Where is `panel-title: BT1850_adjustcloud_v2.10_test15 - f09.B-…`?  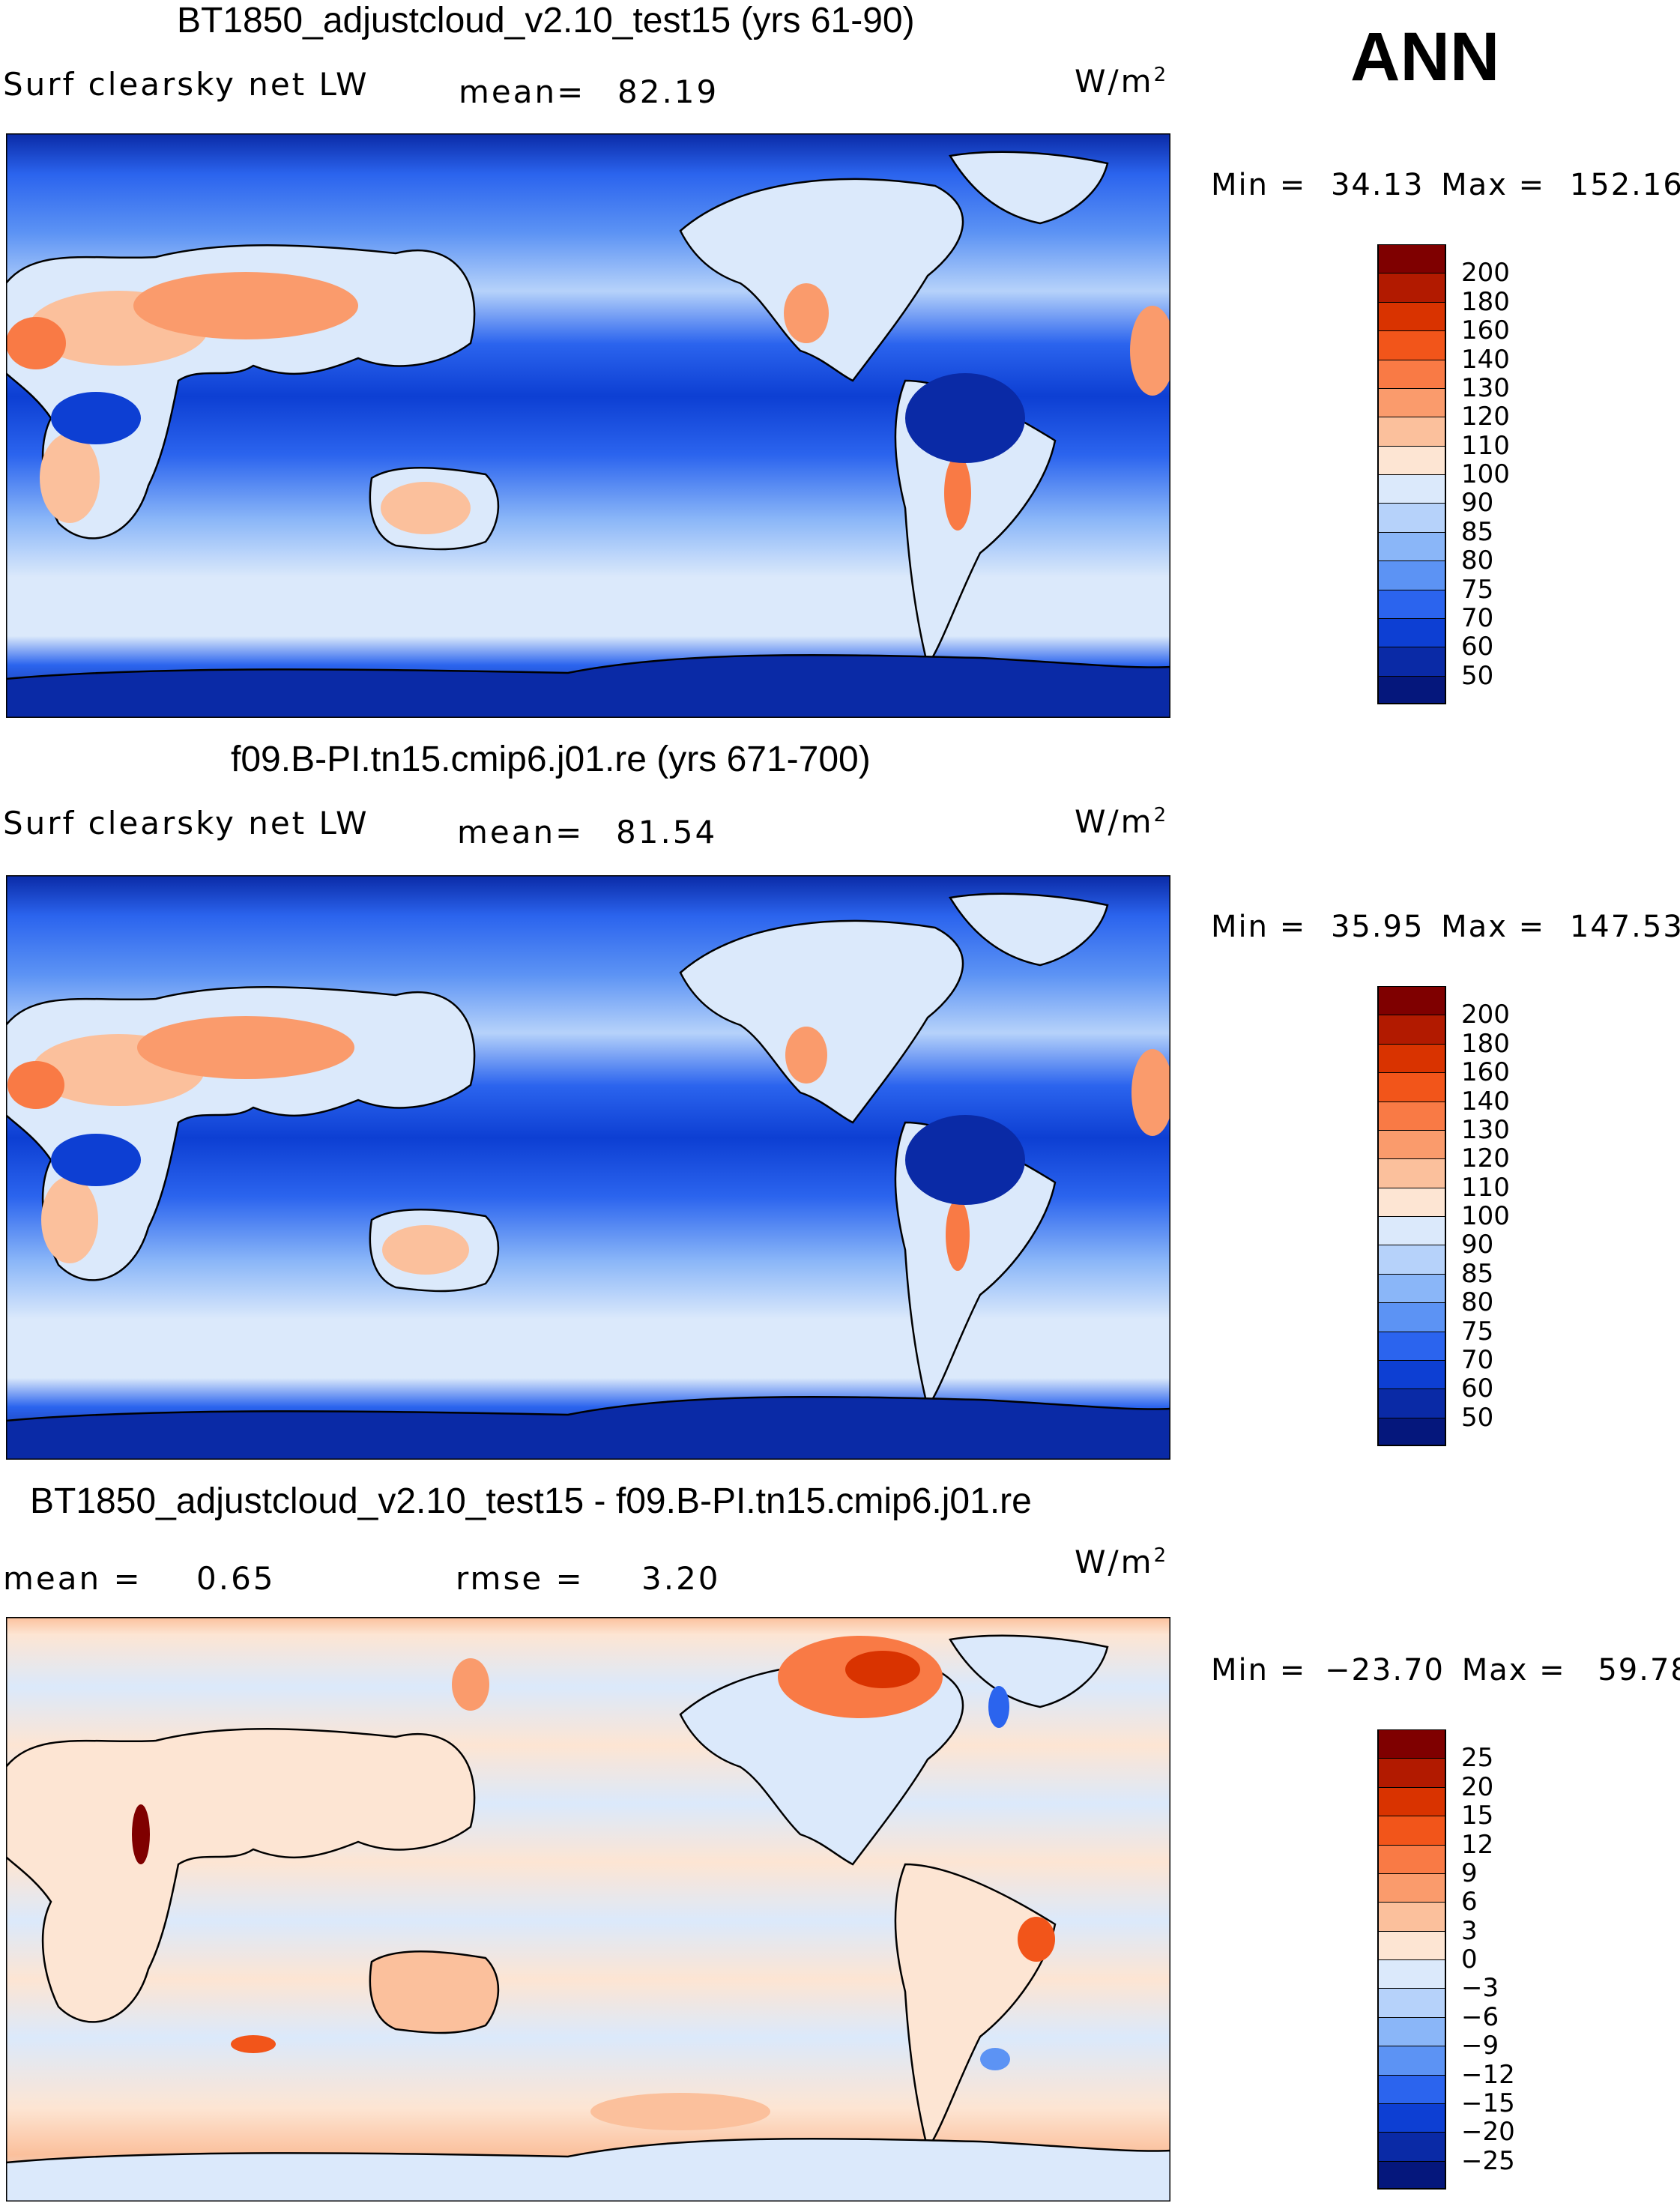
panel-title: BT1850_adjustcloud_v2.10_test15 - f09.B-… is located at coordinates (531, 1501).